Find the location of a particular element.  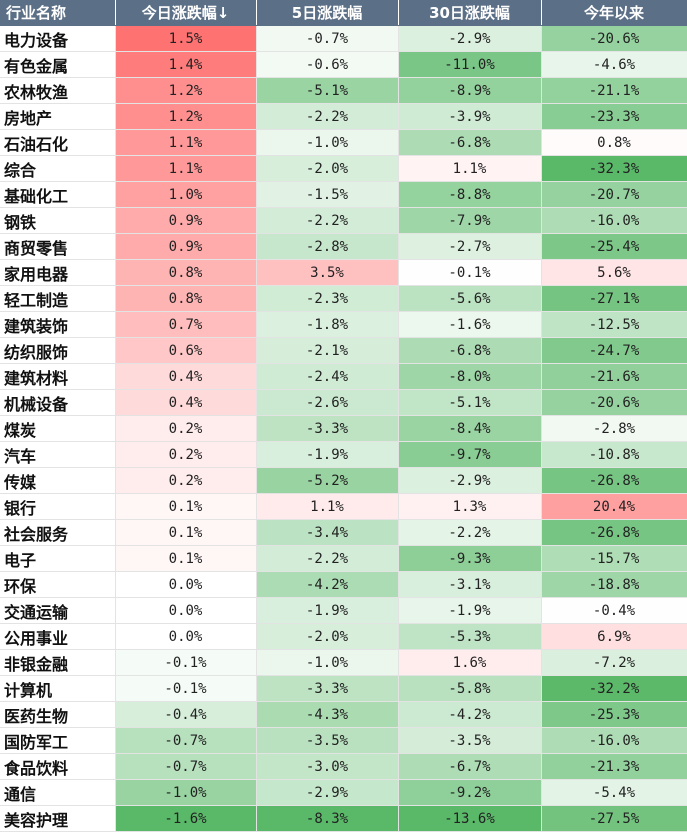

table-row: 通信 -1.0% -2.9% -9.2% -5.4% is located at coordinates (343, 792).